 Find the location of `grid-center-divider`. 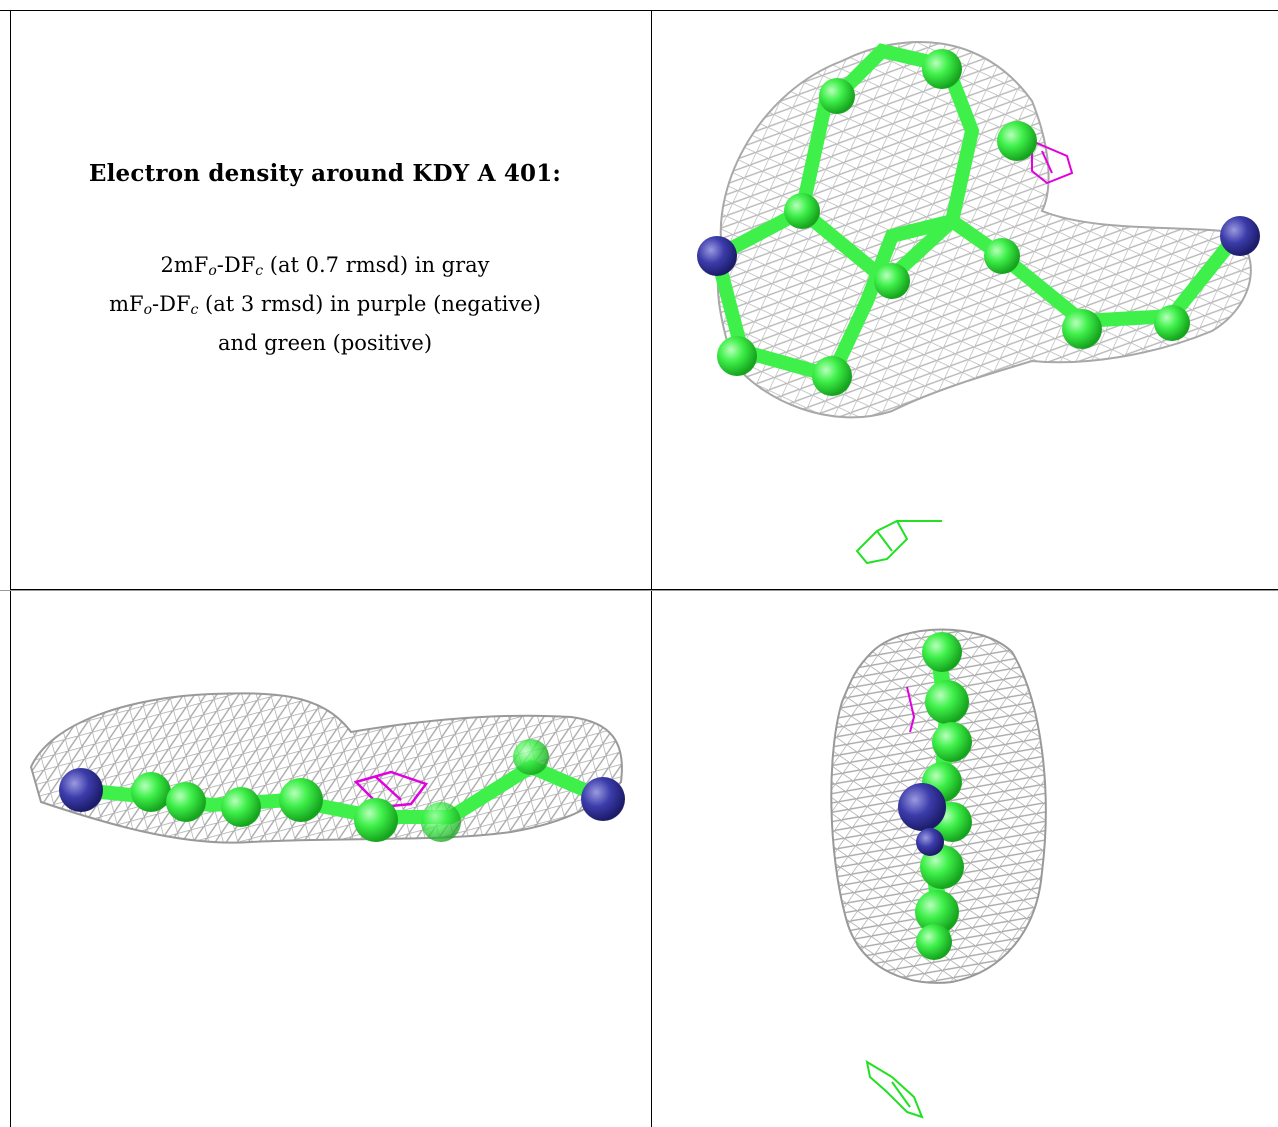

grid-center-divider is located at coordinates (651, 568).